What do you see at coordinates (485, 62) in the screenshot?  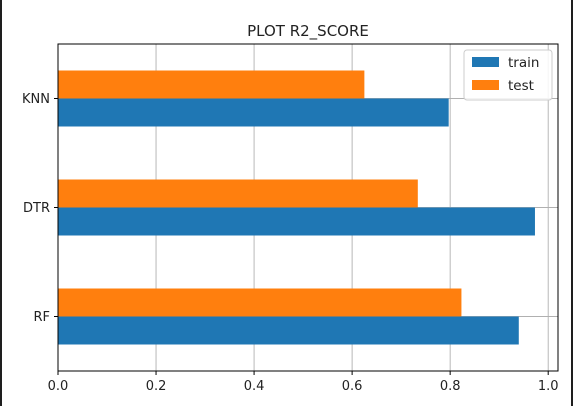 I see `legend-swatch-train` at bounding box center [485, 62].